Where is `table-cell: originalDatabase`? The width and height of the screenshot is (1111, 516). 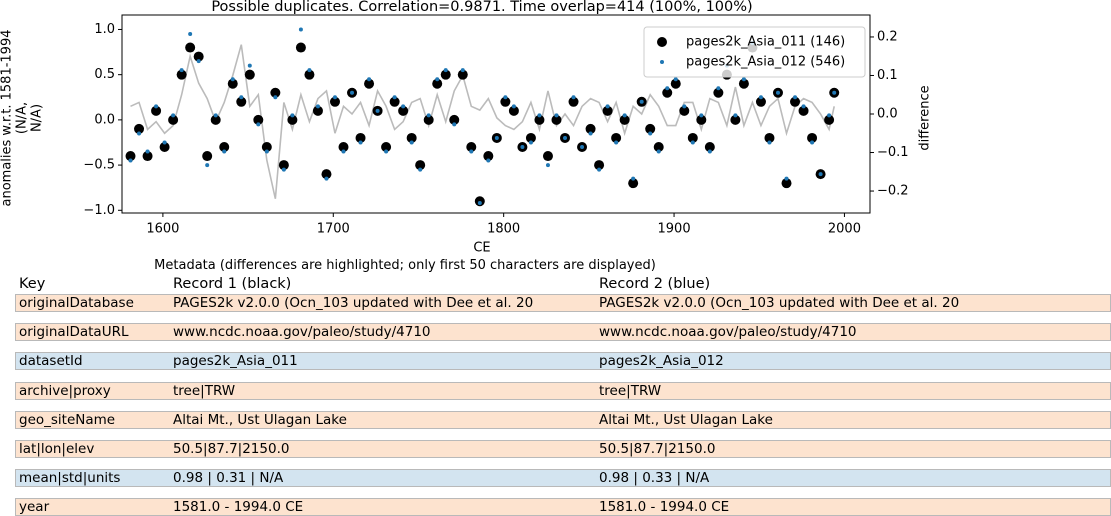 table-cell: originalDatabase is located at coordinates (76, 303).